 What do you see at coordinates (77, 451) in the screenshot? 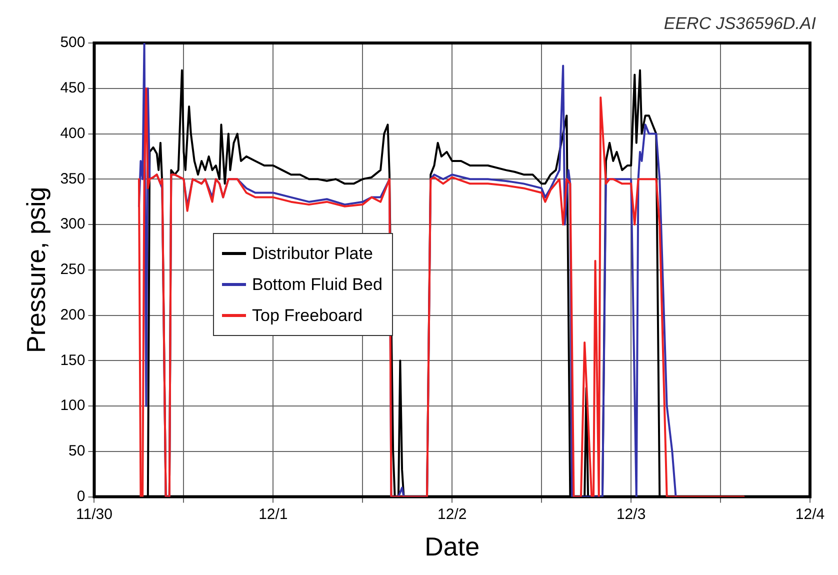
I see `y-tick-label: 50` at bounding box center [77, 451].